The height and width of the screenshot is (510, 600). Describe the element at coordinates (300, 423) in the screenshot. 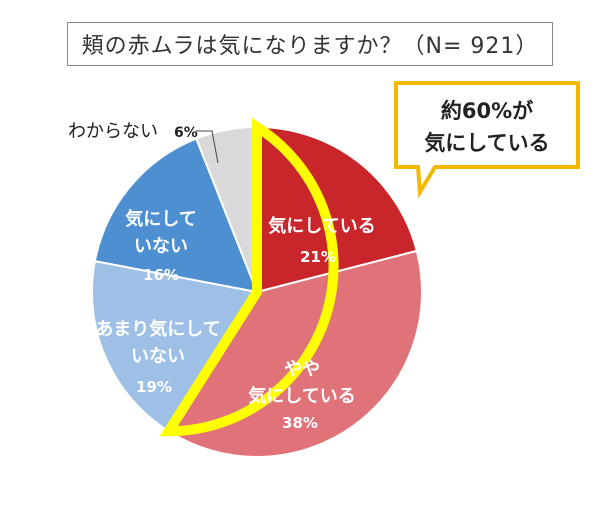

I see `pct-s2: 38%` at that location.